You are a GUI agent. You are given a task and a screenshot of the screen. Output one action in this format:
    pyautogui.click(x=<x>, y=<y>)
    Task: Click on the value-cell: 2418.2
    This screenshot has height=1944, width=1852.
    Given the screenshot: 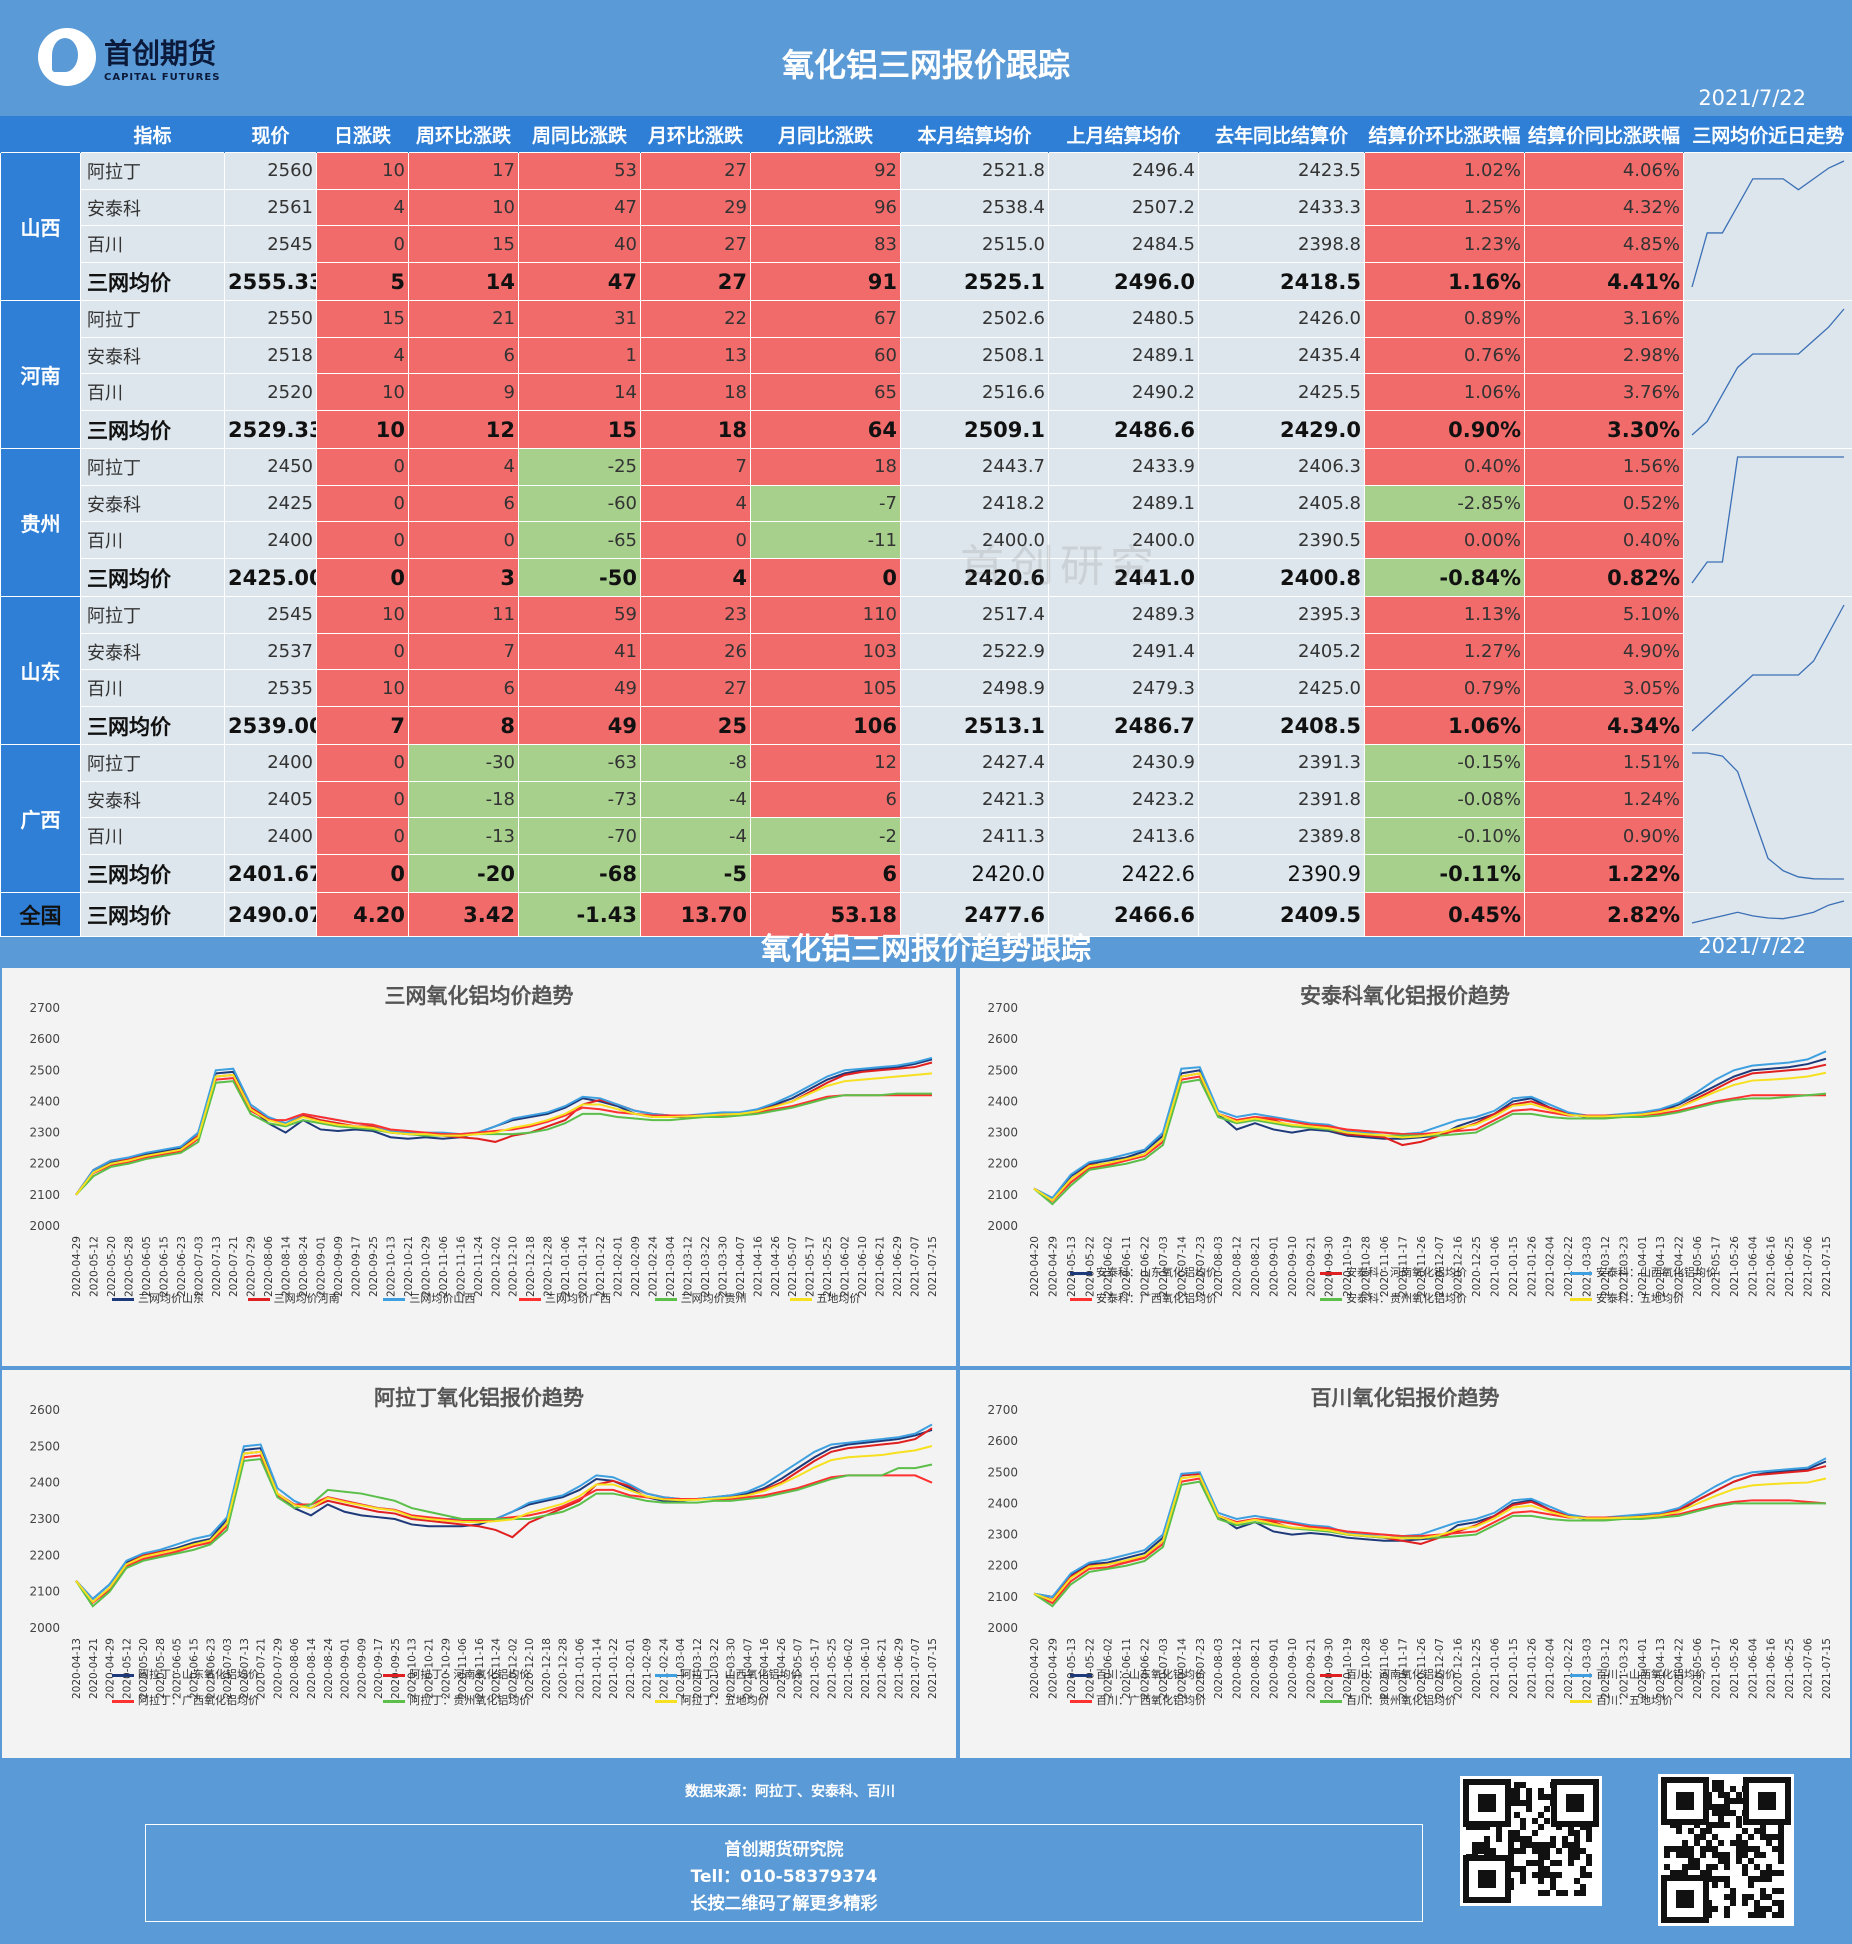 What is the action you would take?
    pyautogui.click(x=974, y=503)
    